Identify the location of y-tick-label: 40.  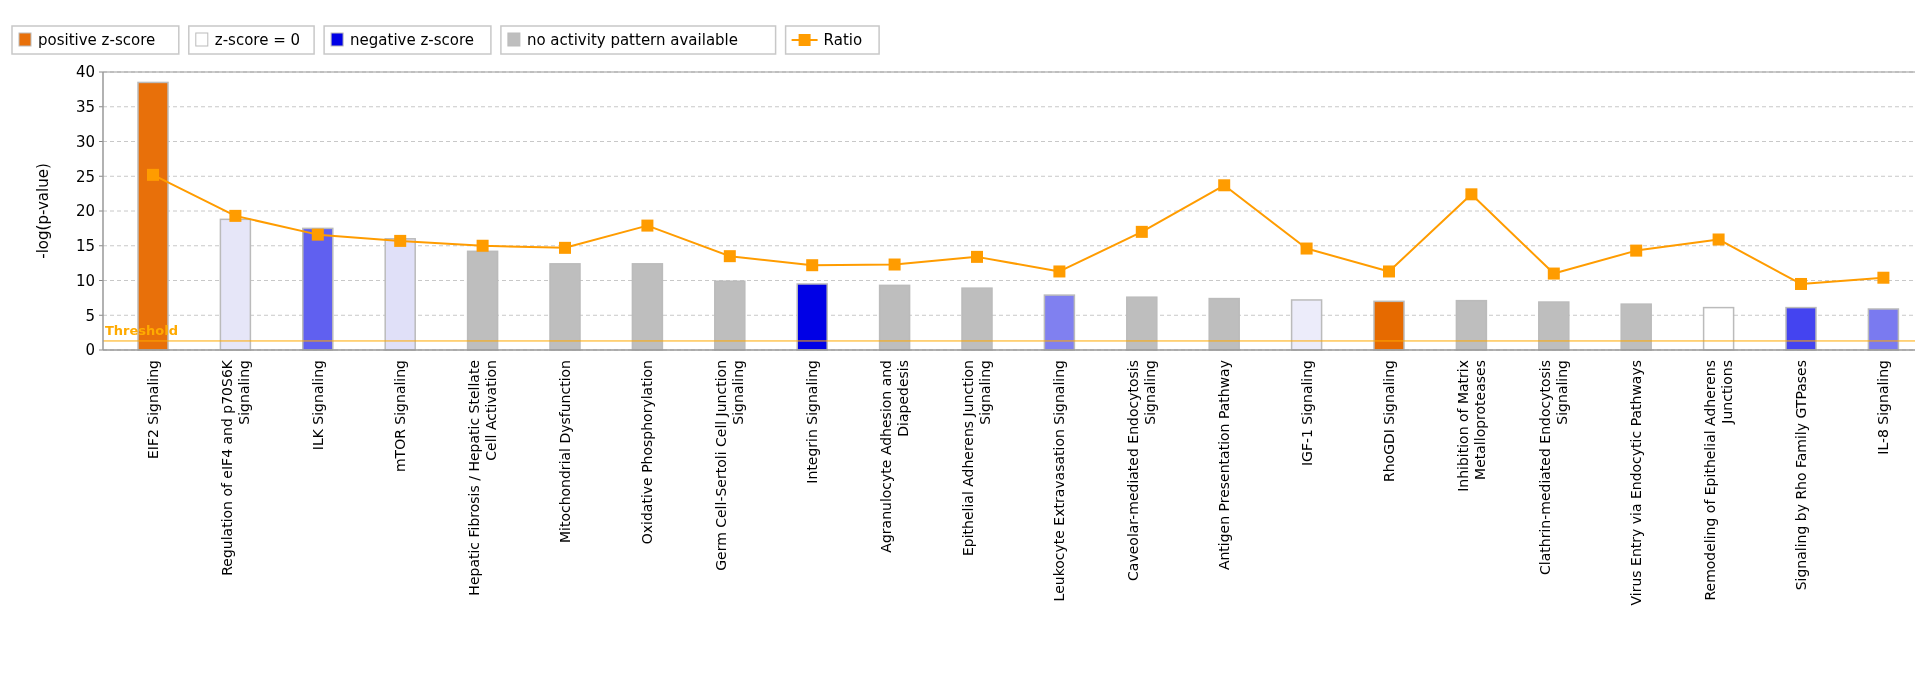
(85, 72).